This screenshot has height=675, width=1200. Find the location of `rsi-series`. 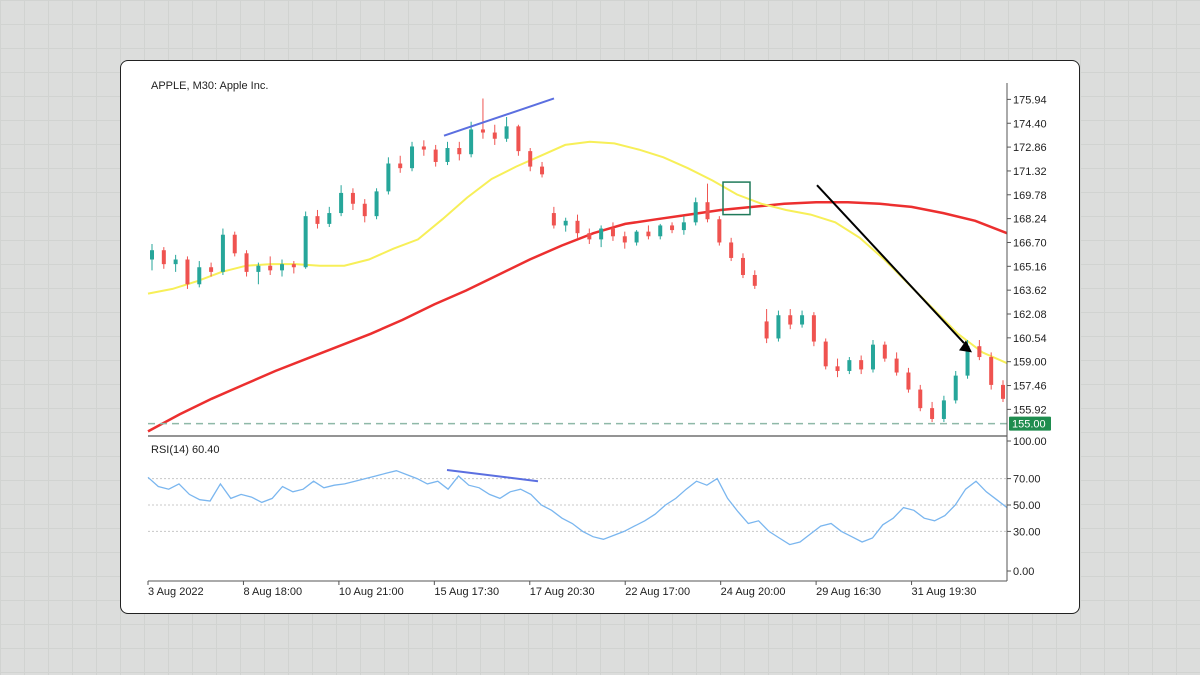

rsi-series is located at coordinates (577, 507).